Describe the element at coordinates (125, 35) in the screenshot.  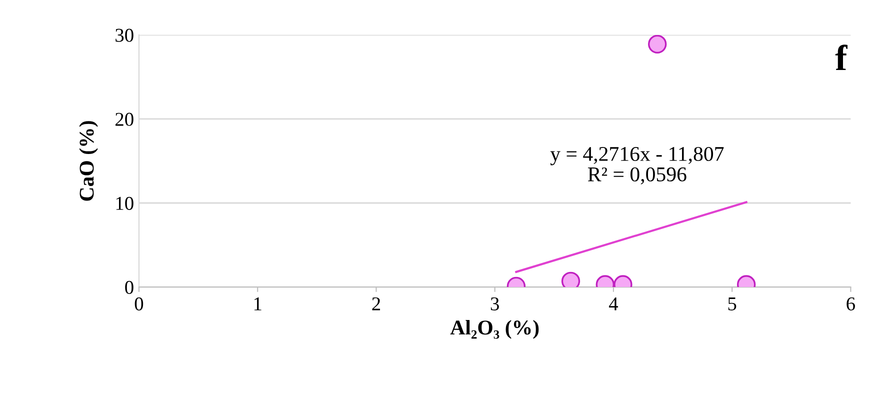
I see `y-tick-label: 30` at that location.